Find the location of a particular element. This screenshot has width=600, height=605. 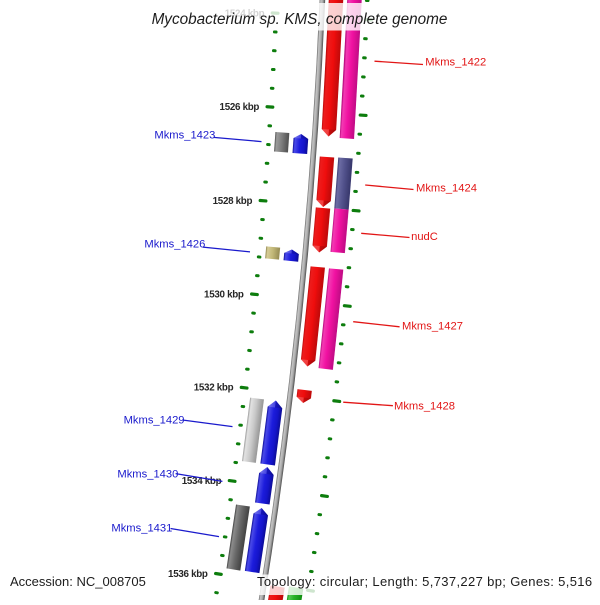

svg-text: 1530 kbp is located at coordinates (224, 294).